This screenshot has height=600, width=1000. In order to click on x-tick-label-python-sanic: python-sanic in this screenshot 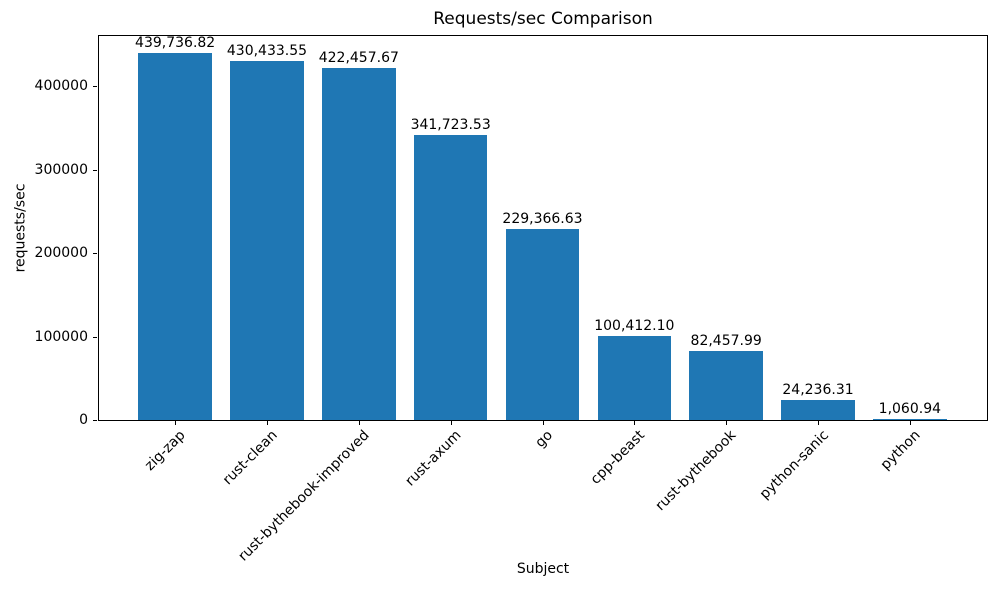, I will do `click(794, 465)`.